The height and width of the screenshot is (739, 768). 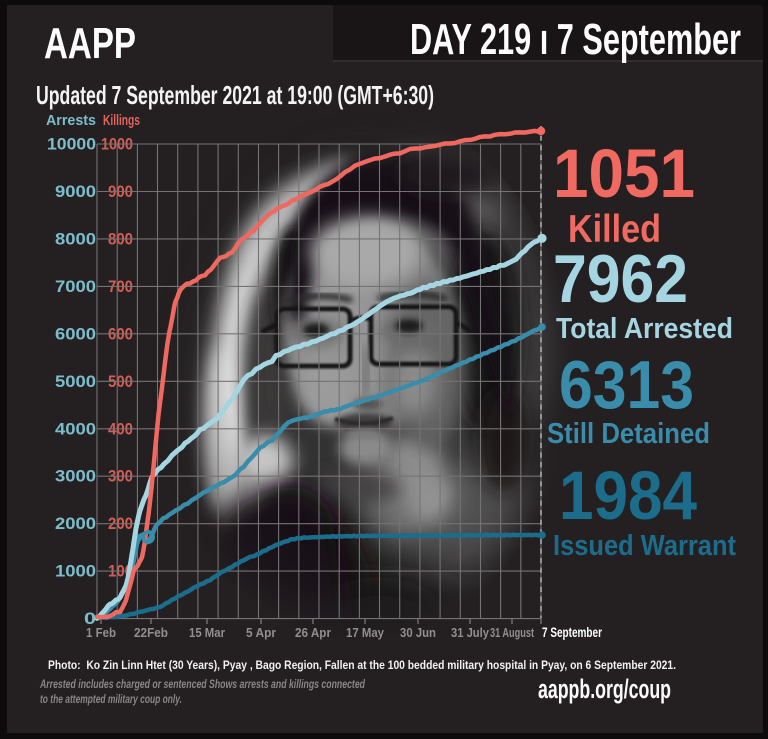 What do you see at coordinates (121, 120) in the screenshot?
I see `svg-text: Killings` at bounding box center [121, 120].